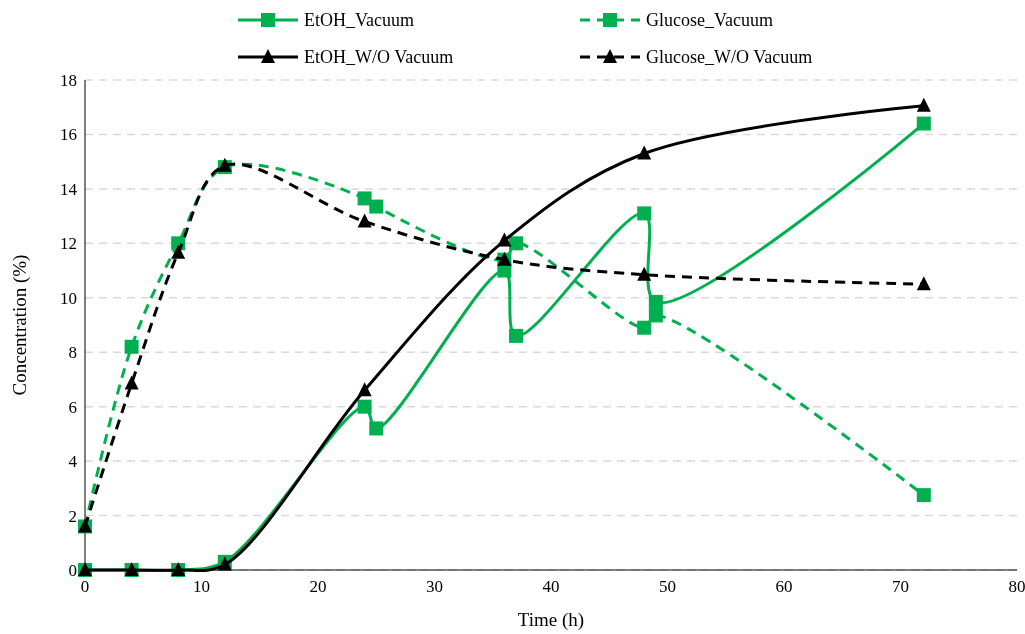 The height and width of the screenshot is (634, 1025). I want to click on y-tick-label: 18, so click(68, 80).